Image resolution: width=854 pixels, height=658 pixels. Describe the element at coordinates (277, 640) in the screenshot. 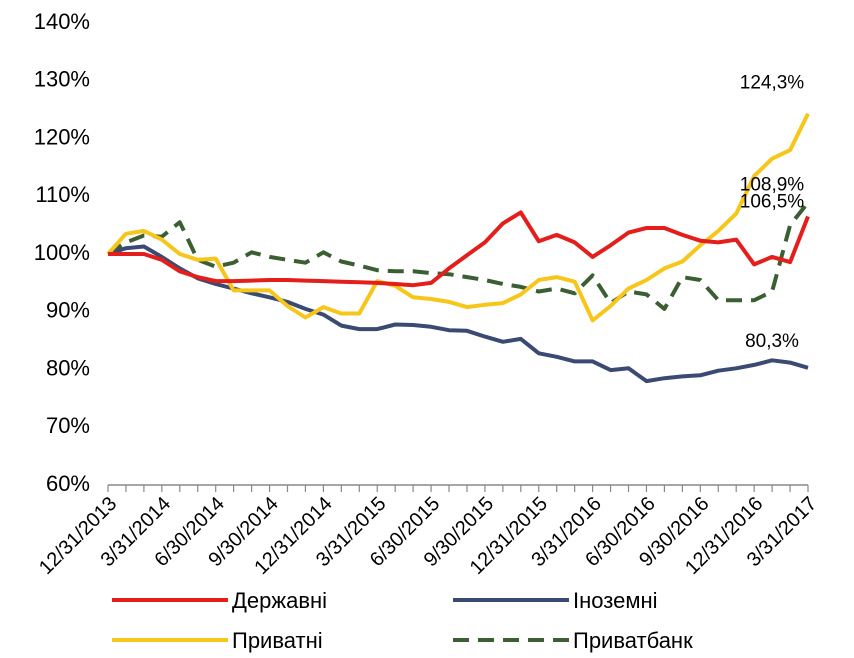

I see `legend-label: Приватні` at that location.